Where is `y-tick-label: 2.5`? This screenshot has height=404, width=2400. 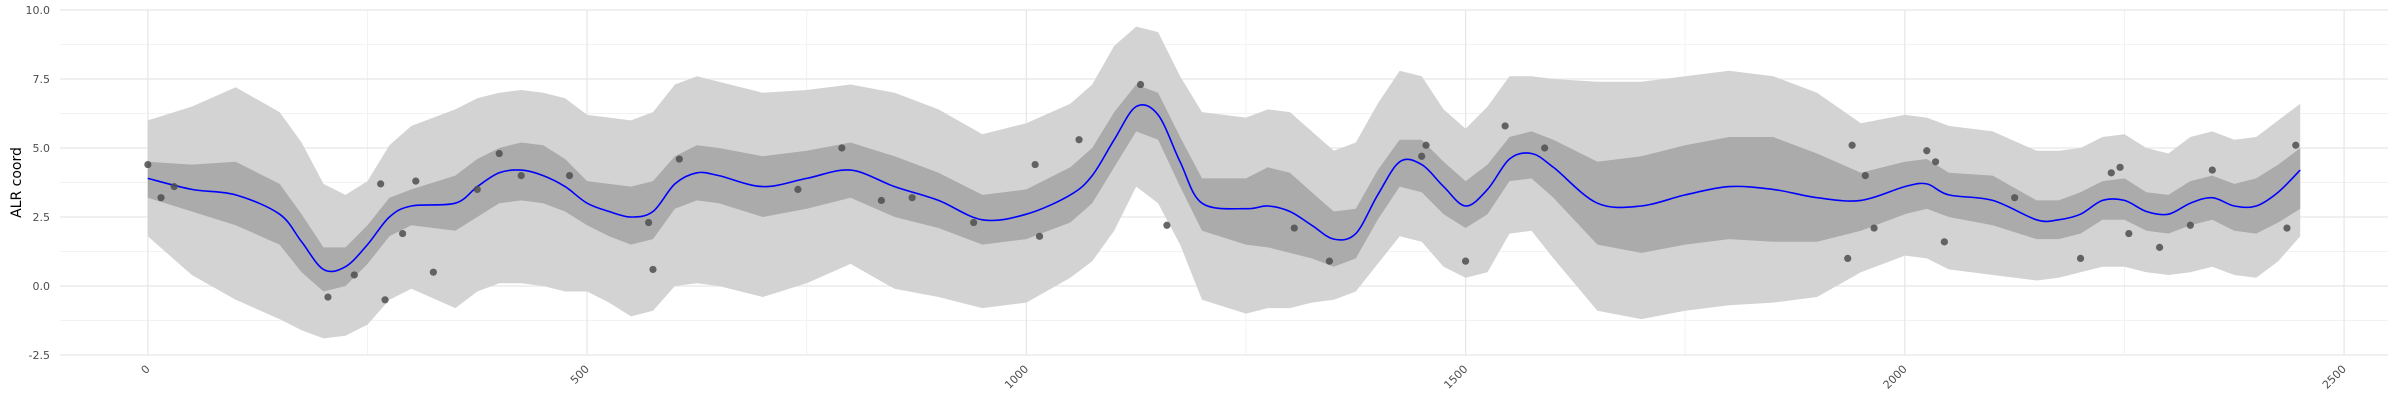 y-tick-label: 2.5 is located at coordinates (42, 217).